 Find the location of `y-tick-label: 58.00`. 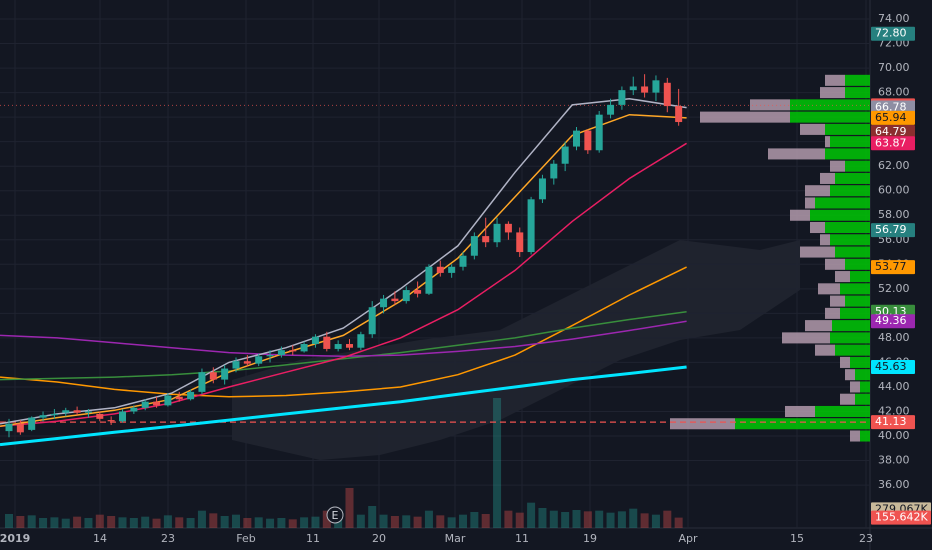

y-tick-label: 58.00 is located at coordinates (894, 214).